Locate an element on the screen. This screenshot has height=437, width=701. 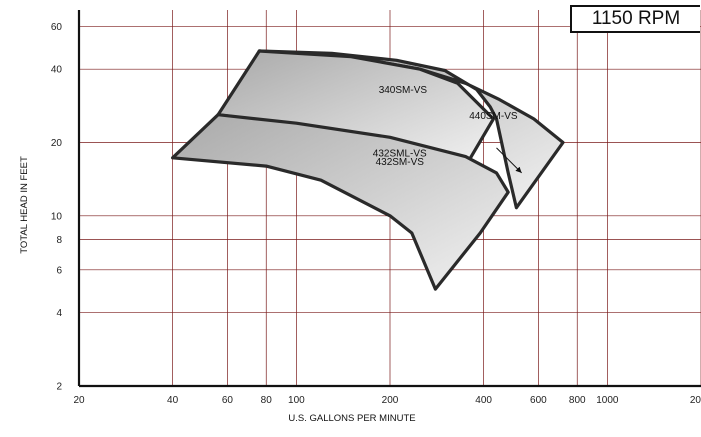
x-tick-label: 60 is located at coordinates (228, 400).